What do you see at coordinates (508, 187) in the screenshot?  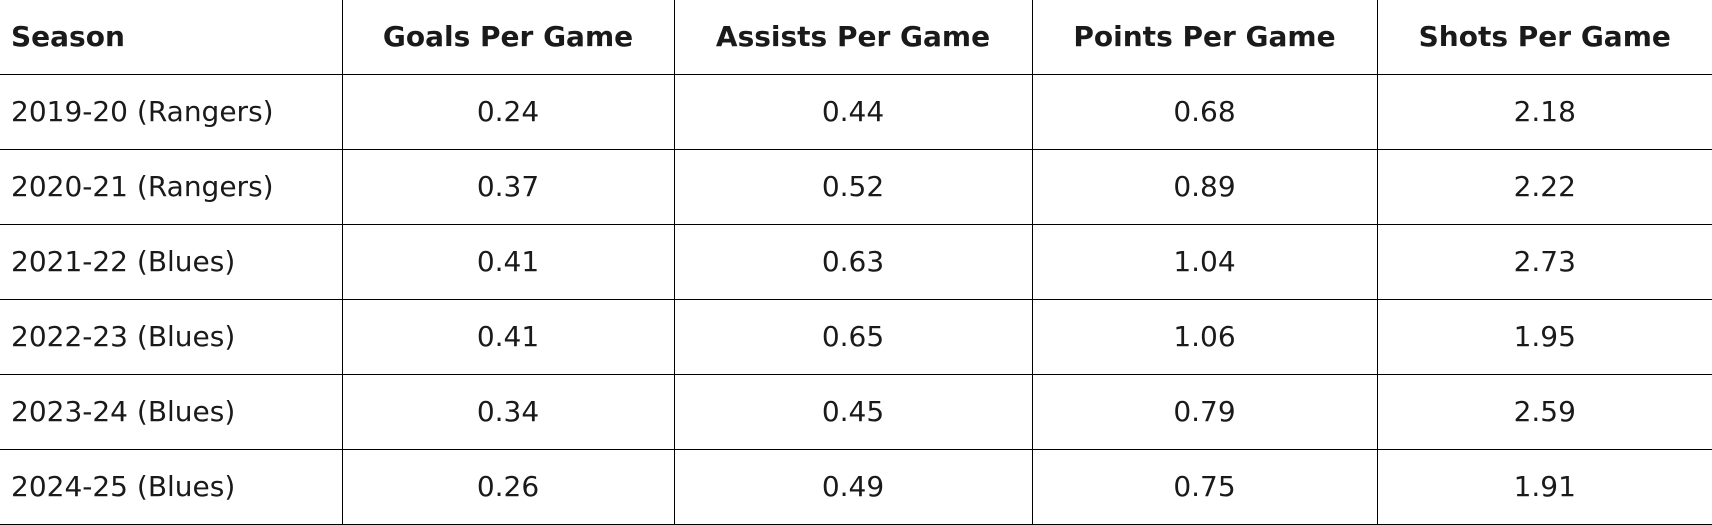 I see `cell-goals-per-game: 0.37` at bounding box center [508, 187].